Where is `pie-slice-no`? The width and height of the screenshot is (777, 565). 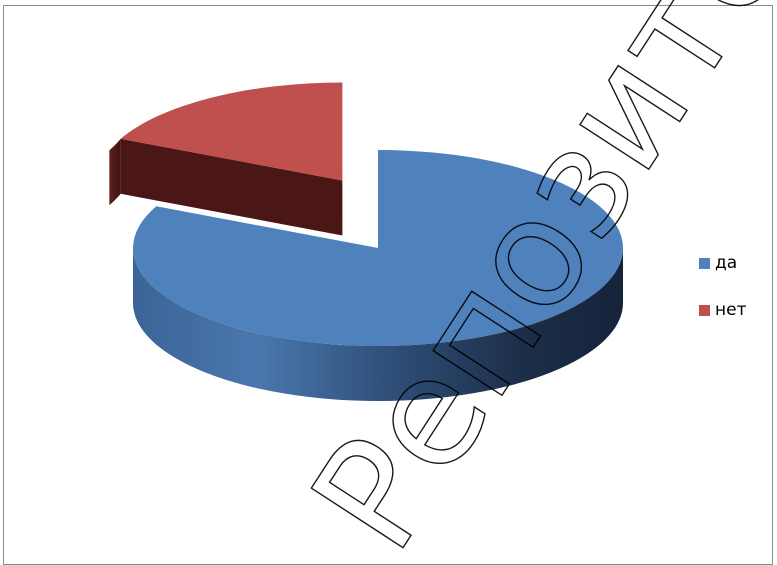
pie-slice-no is located at coordinates (231, 131).